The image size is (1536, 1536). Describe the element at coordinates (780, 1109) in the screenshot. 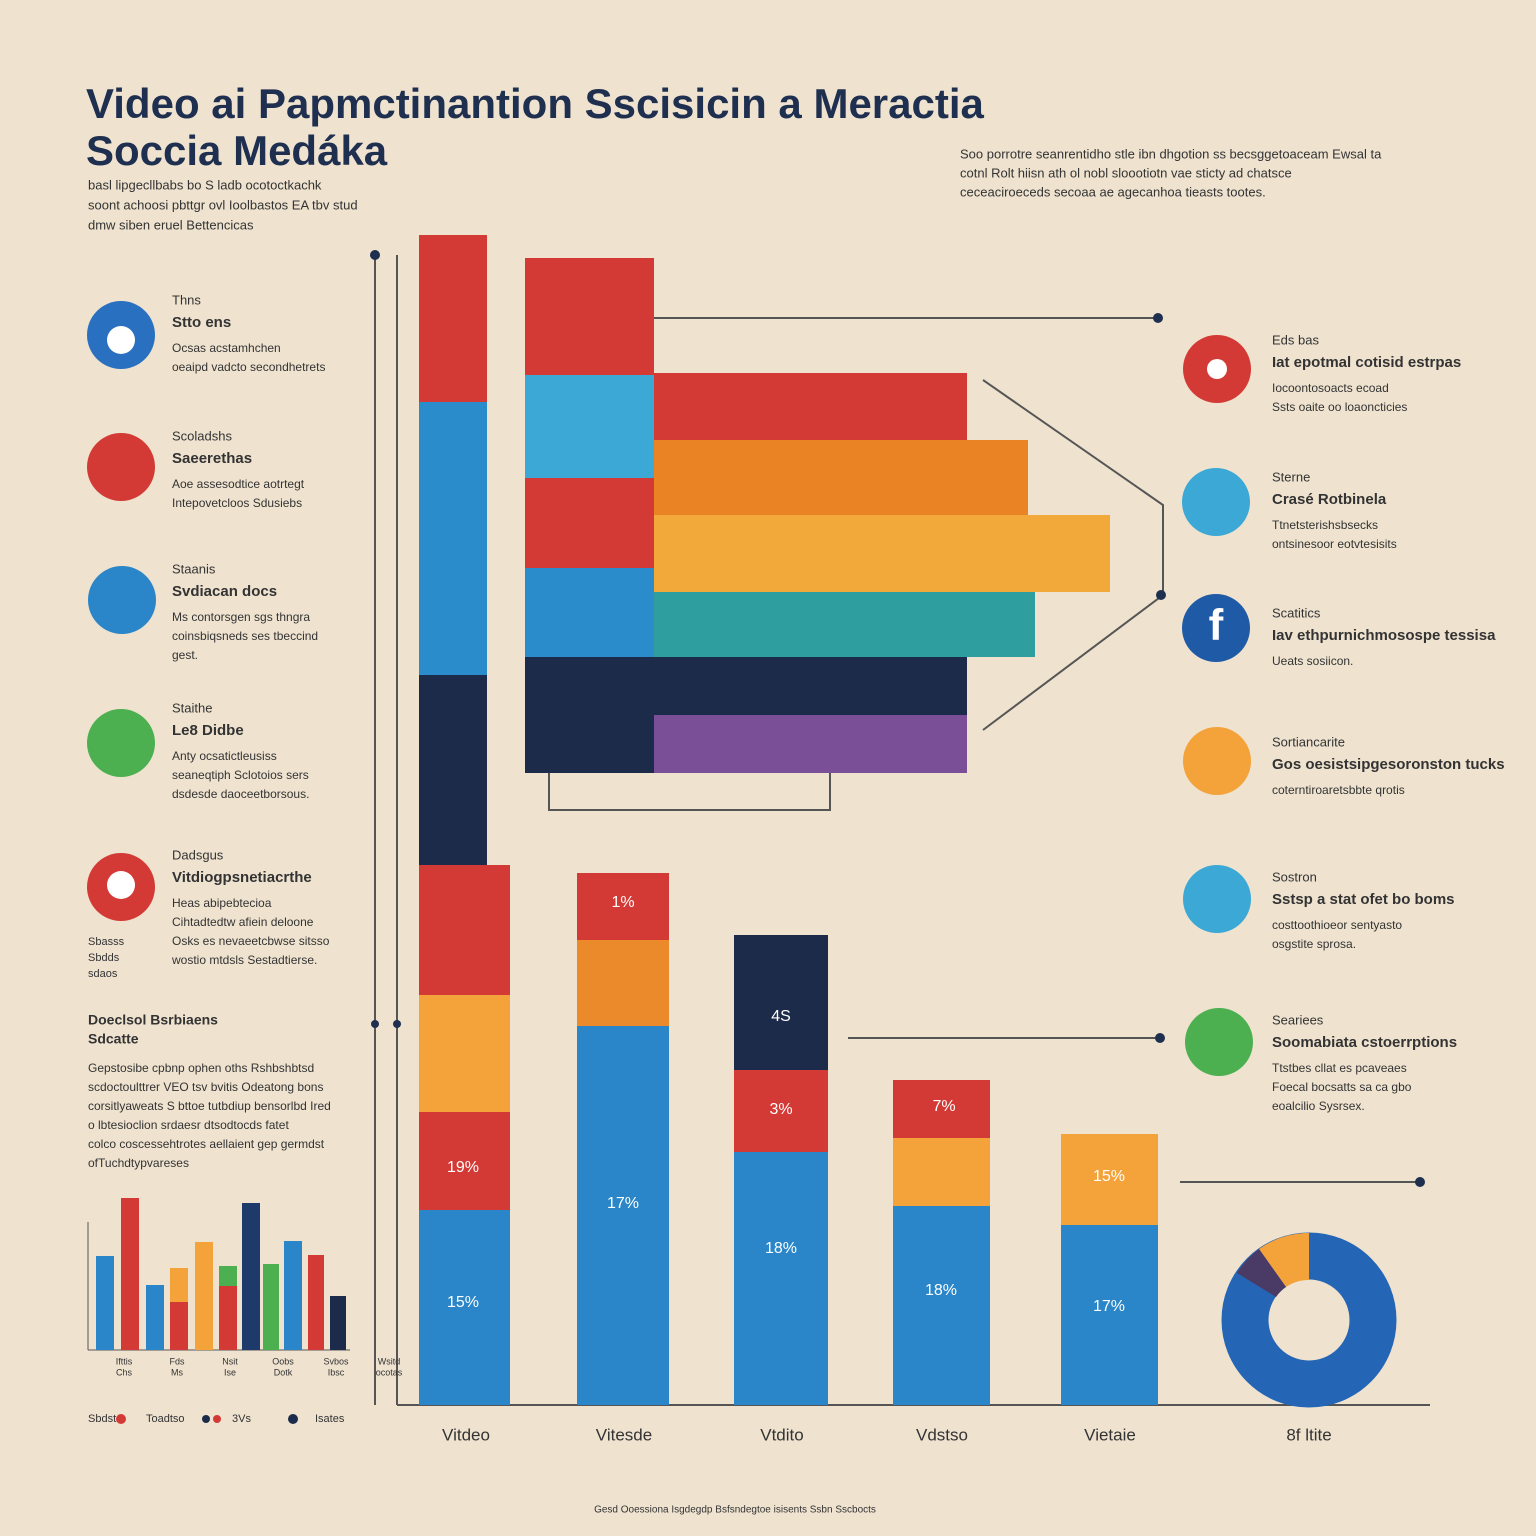

I see `bar-label: 3%` at that location.